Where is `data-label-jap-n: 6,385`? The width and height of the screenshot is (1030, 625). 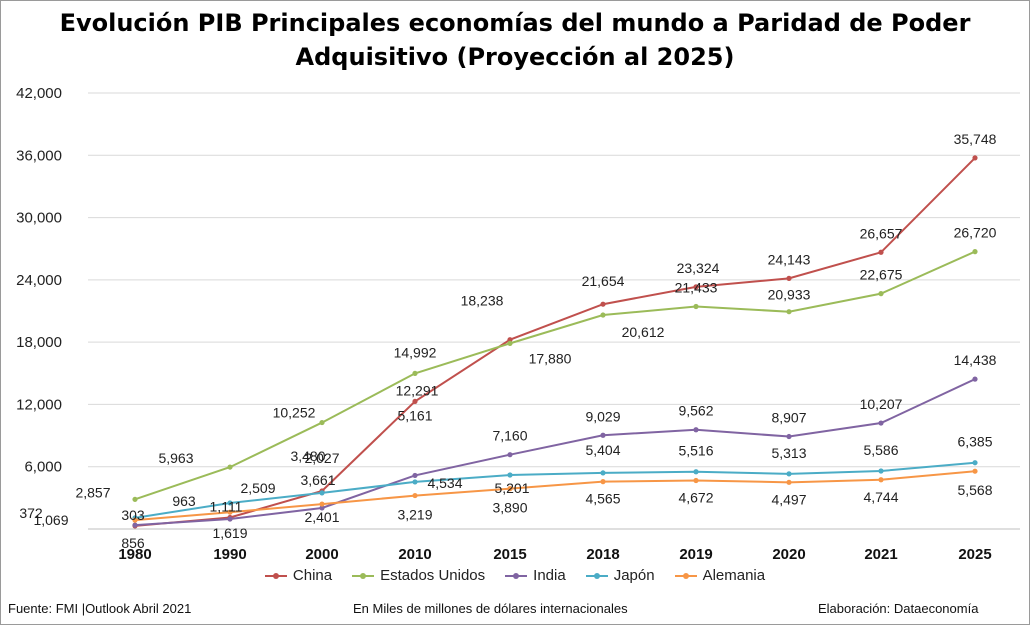 data-label-jap-n: 6,385 is located at coordinates (974, 442).